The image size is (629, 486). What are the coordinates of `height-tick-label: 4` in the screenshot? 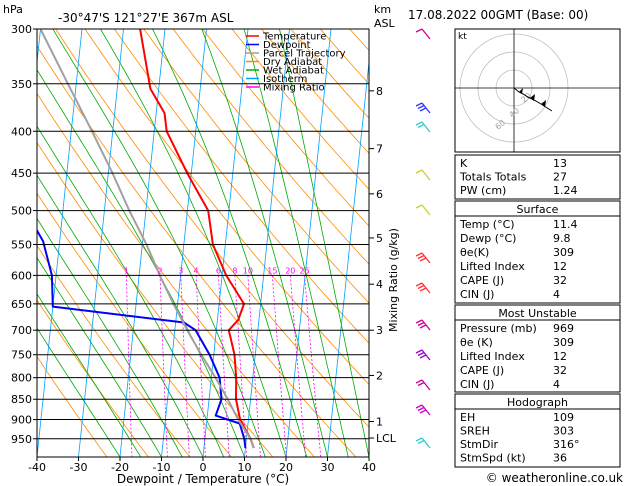 It's located at (379, 284).